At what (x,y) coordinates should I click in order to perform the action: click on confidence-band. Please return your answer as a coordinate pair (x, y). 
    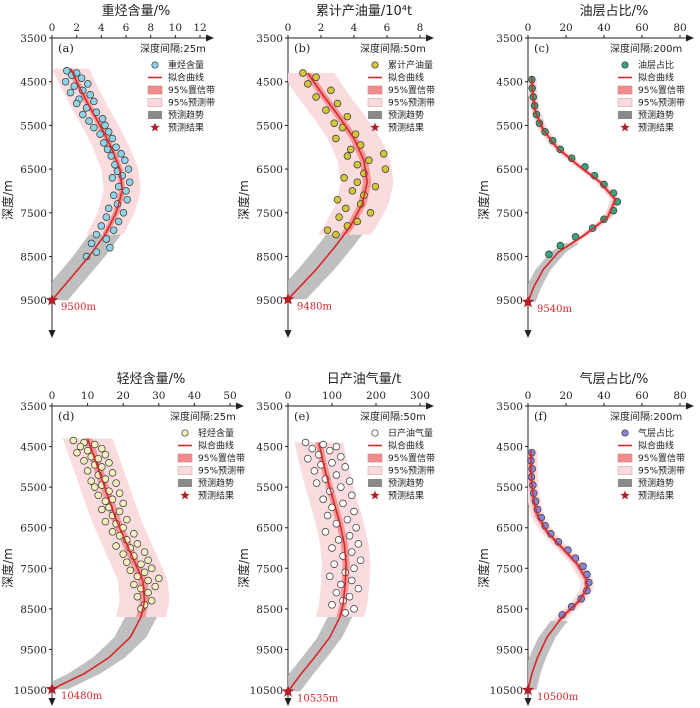
    Looking at the image, I should click on (337, 154).